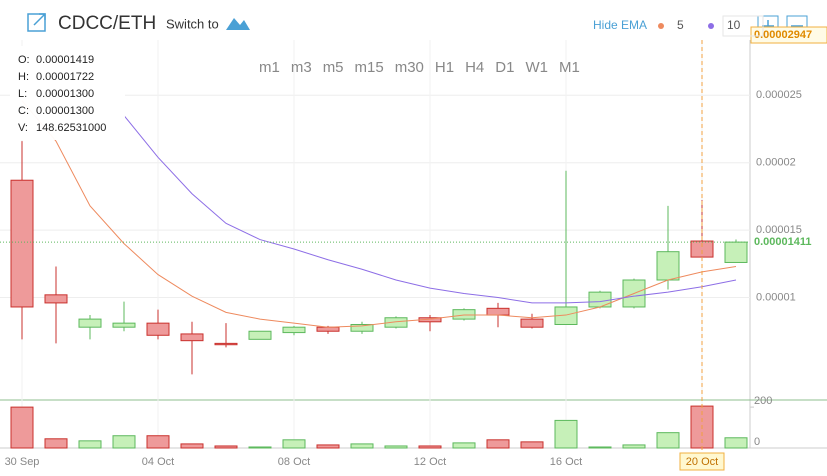  I want to click on last-price-label: 0.00001411, so click(783, 242).